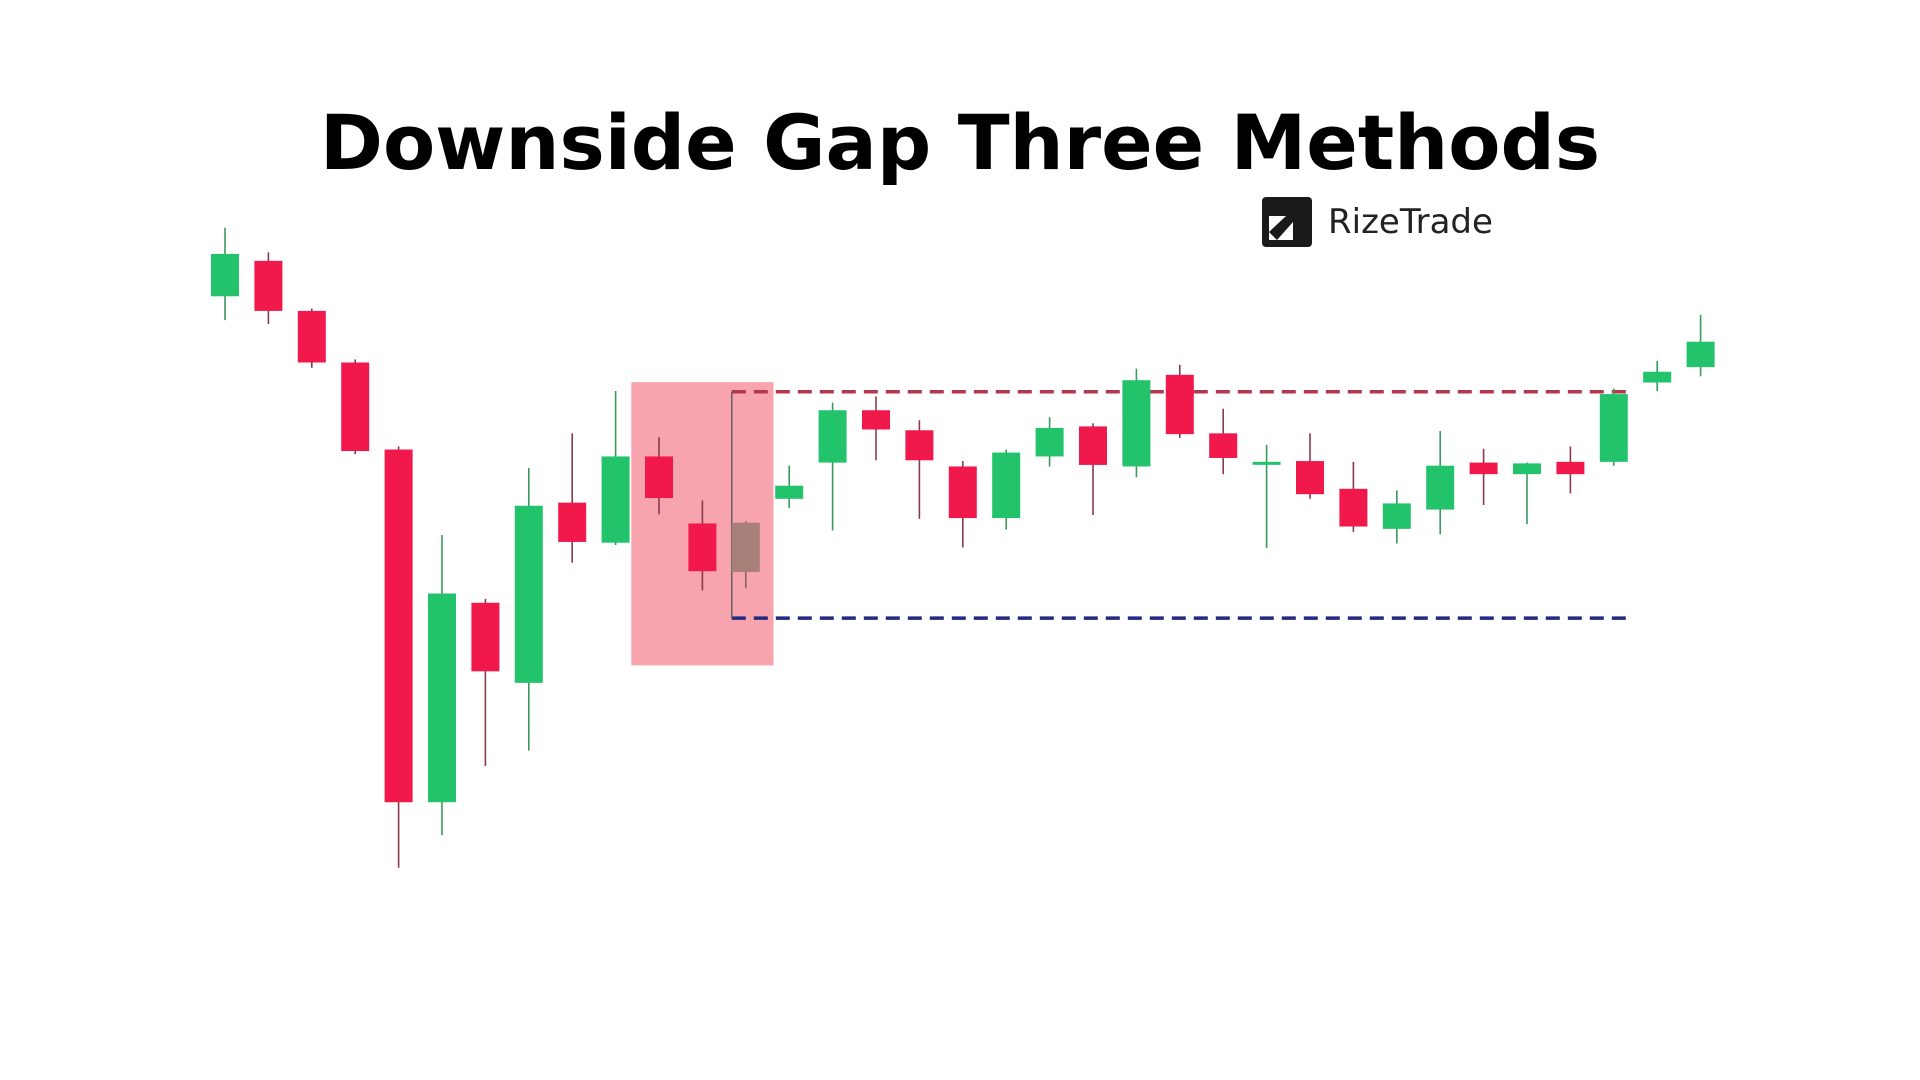  Describe the element at coordinates (1287, 222) in the screenshot. I see `arrow-up-right-logo-icon` at that location.